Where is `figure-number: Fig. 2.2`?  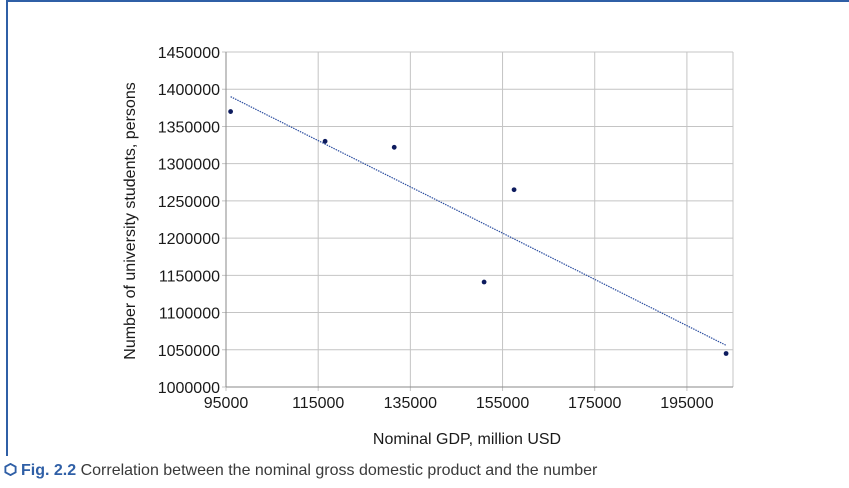
figure-number: Fig. 2.2 is located at coordinates (49, 470).